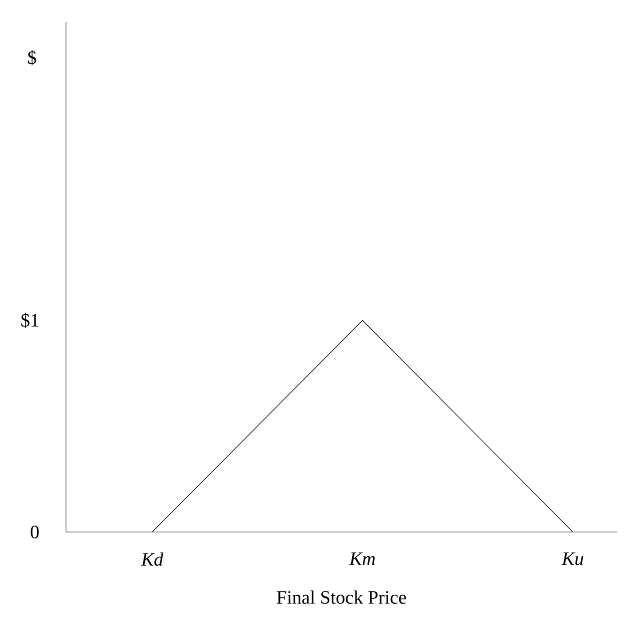 The width and height of the screenshot is (640, 623). What do you see at coordinates (32, 58) in the screenshot?
I see `y-axis-title: $` at bounding box center [32, 58].